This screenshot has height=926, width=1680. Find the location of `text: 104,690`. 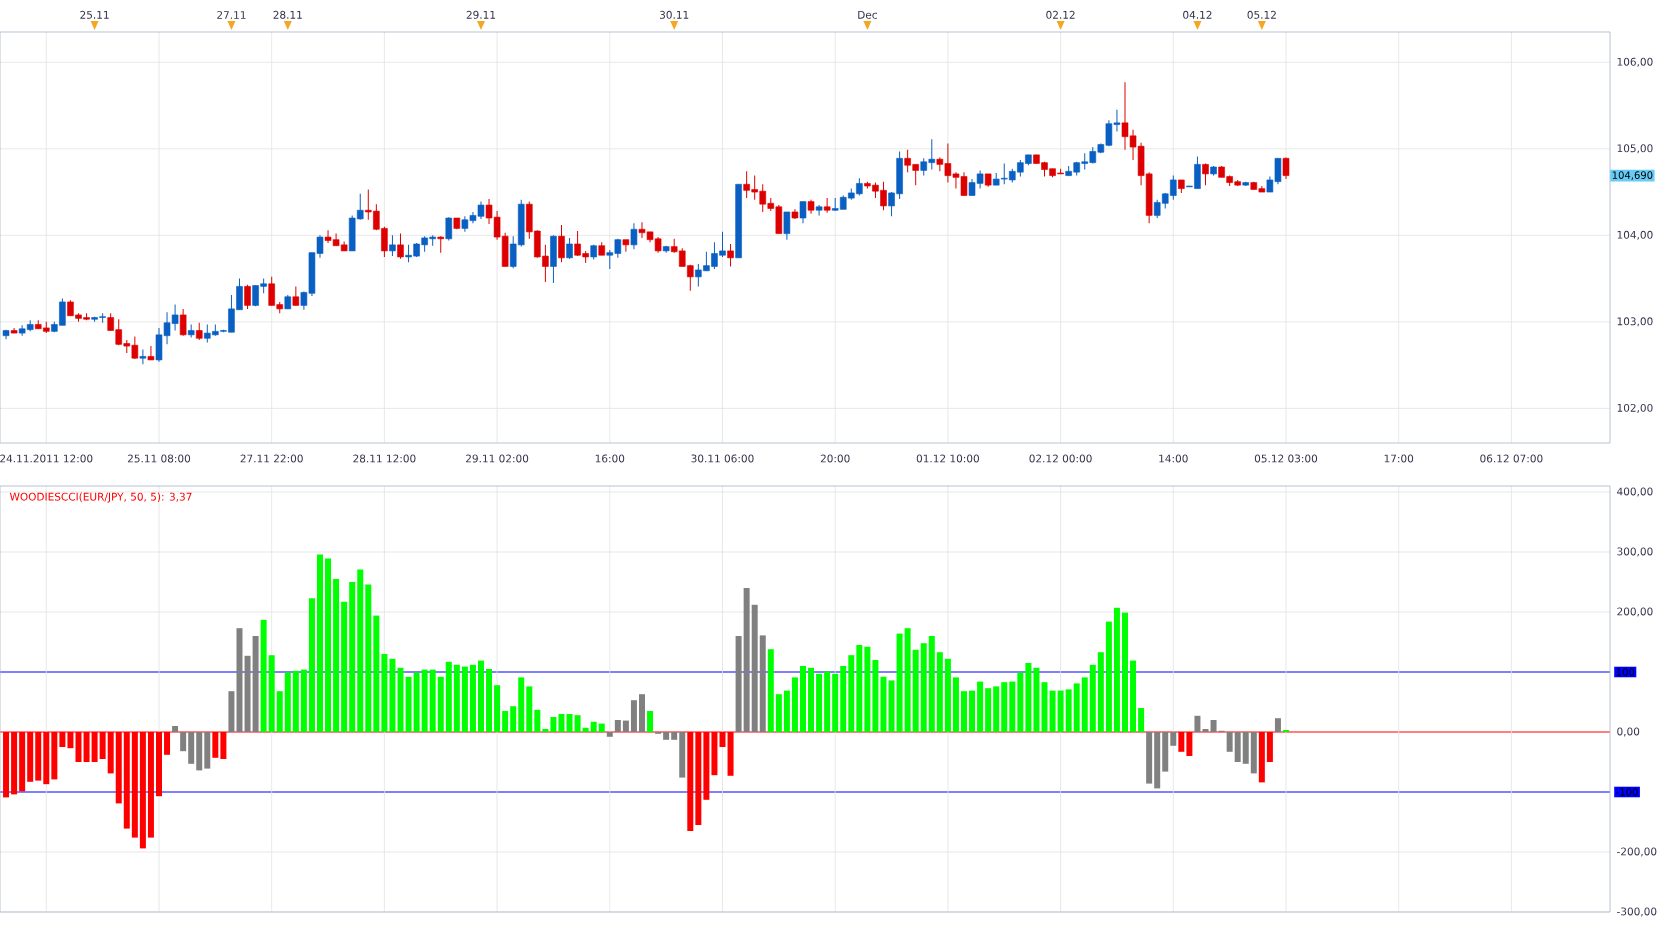

text: 104,690 is located at coordinates (1632, 175).